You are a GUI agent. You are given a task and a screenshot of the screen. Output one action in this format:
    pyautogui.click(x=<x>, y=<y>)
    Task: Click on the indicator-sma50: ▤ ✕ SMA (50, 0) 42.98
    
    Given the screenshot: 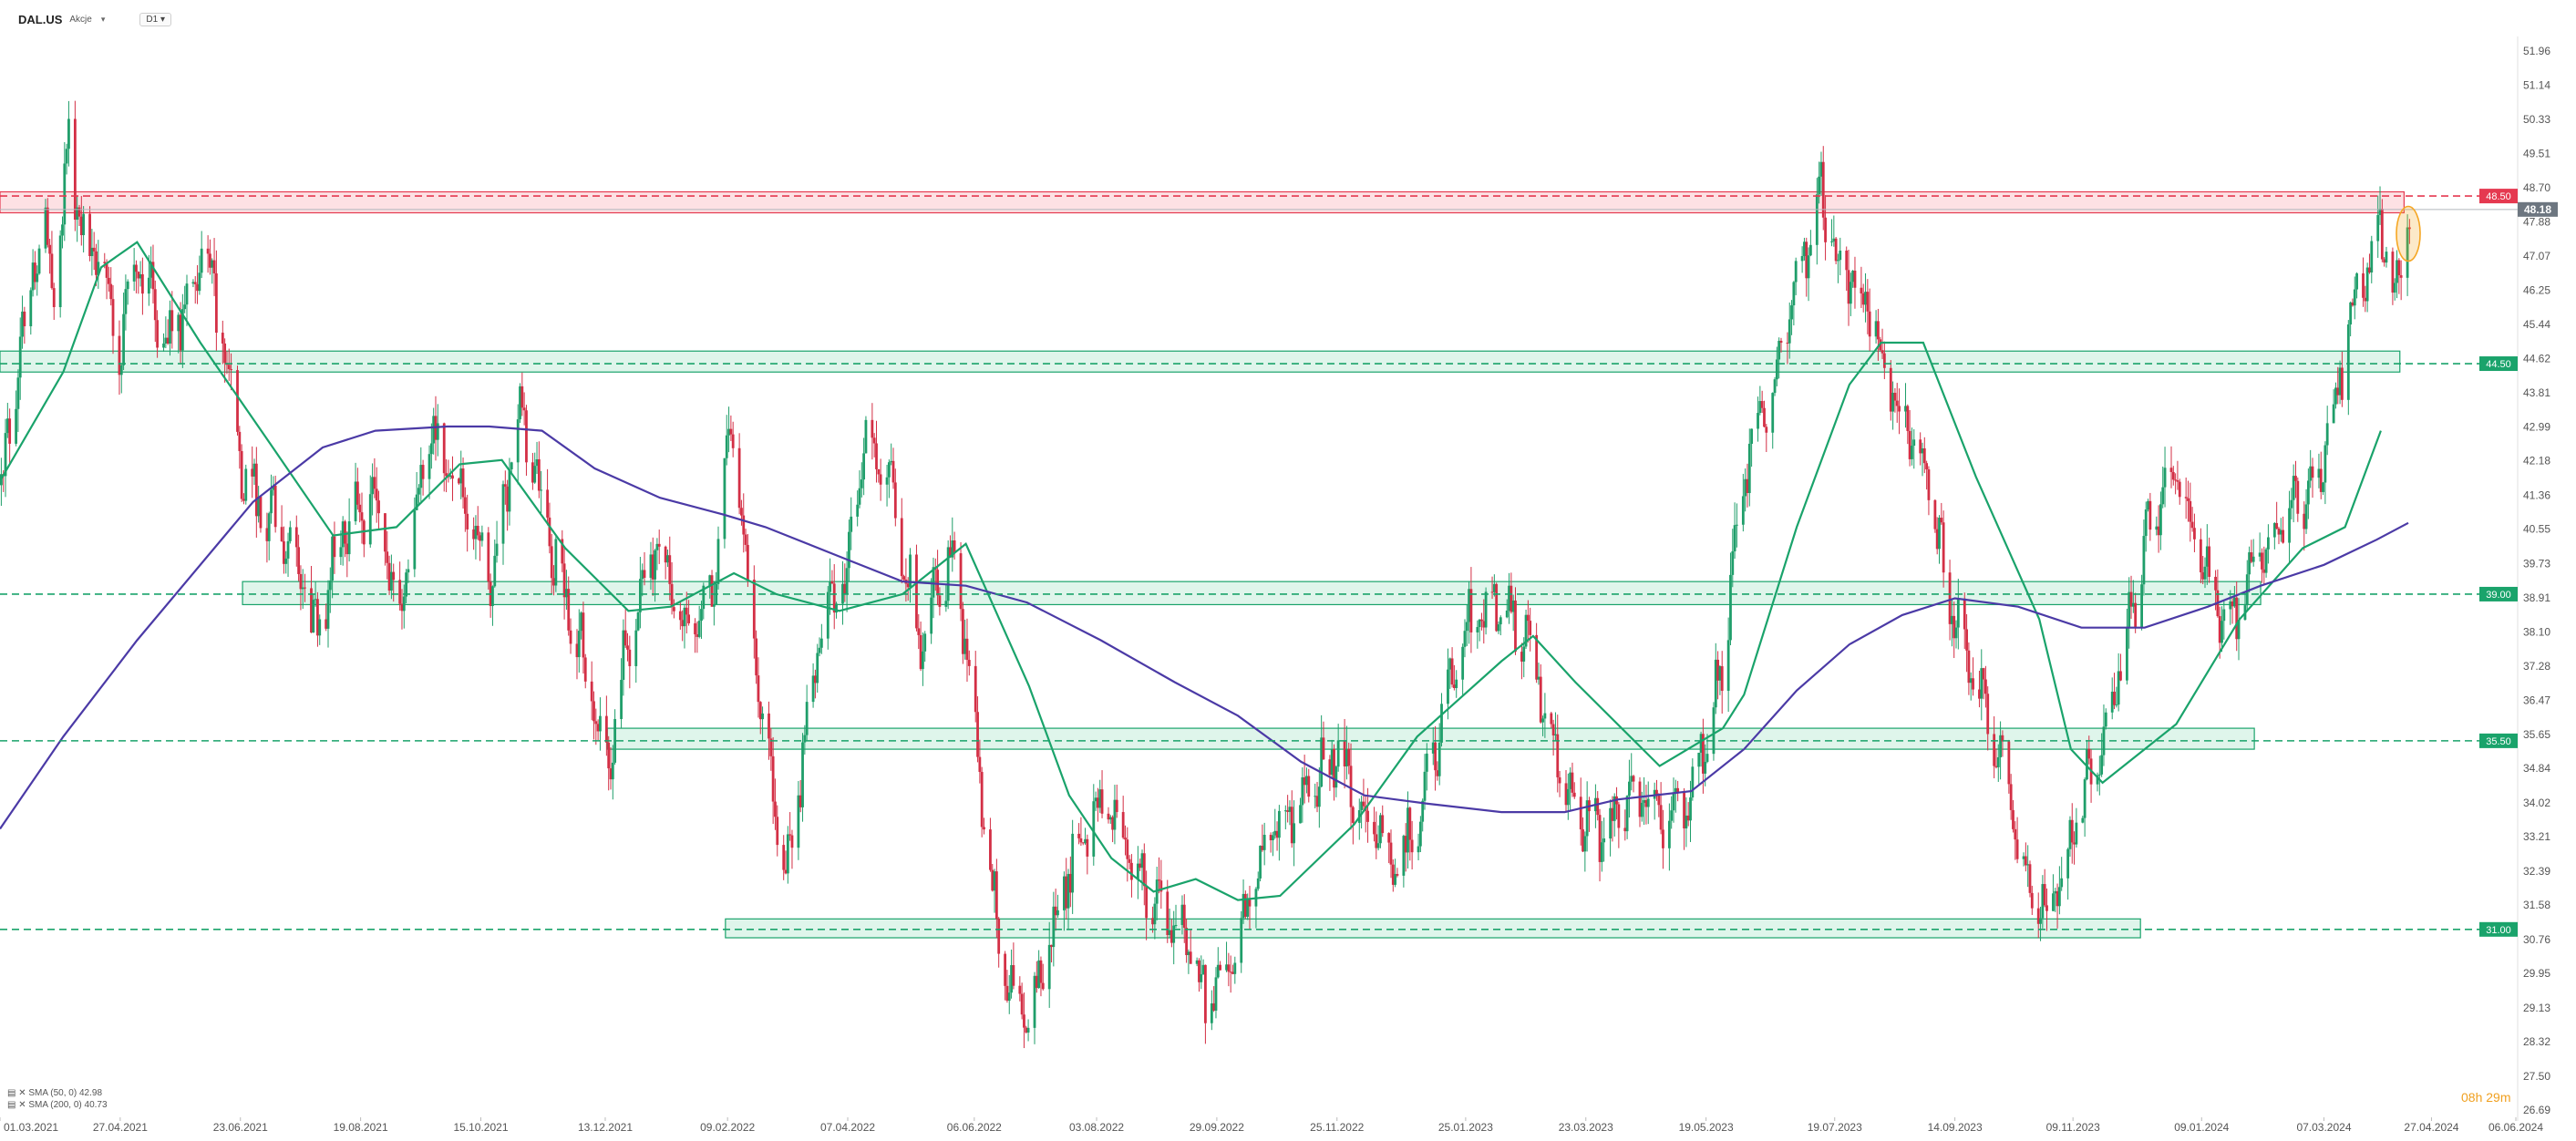 What is the action you would take?
    pyautogui.click(x=57, y=1093)
    